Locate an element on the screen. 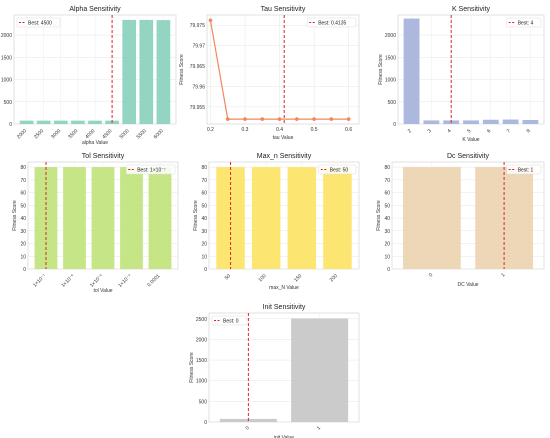  y-tick-label: 1500 is located at coordinates (201, 361).